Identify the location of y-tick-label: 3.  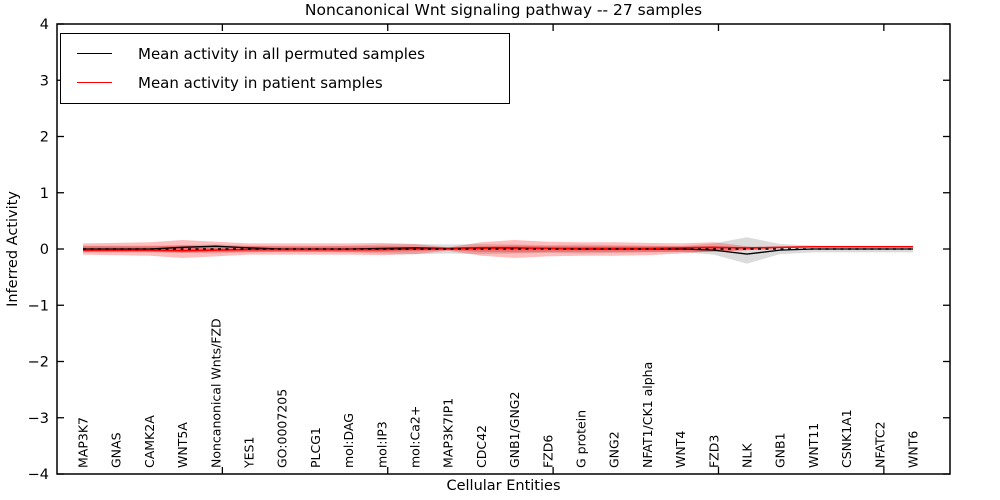
(44, 81).